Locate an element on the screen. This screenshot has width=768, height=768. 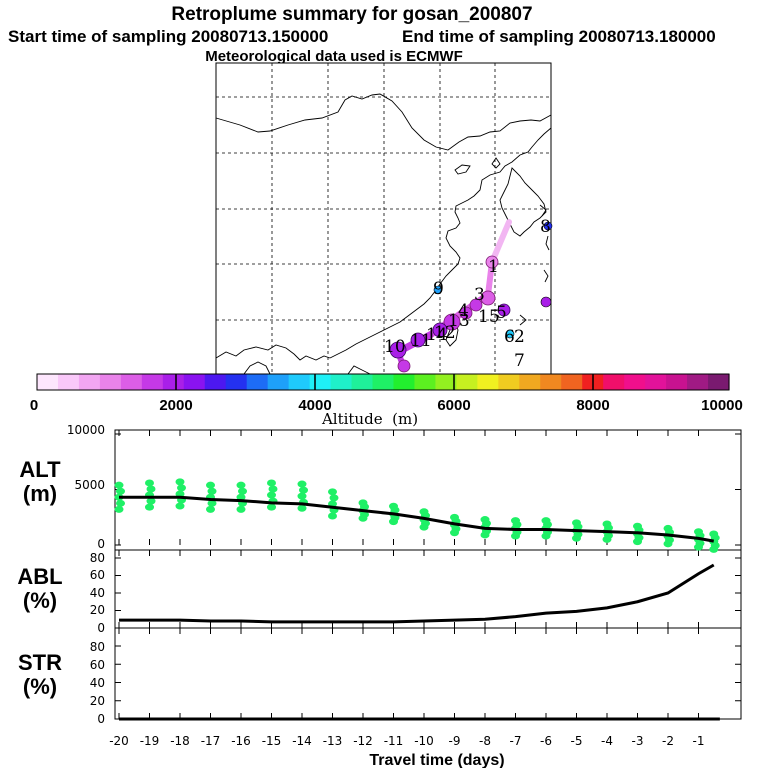
x-tick-label: -15 is located at coordinates (272, 741).